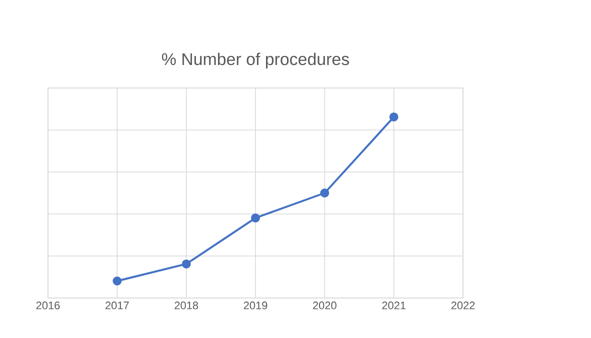 The image size is (591, 338). Describe the element at coordinates (255, 60) in the screenshot. I see `chart-title: % Number of procedures` at that location.